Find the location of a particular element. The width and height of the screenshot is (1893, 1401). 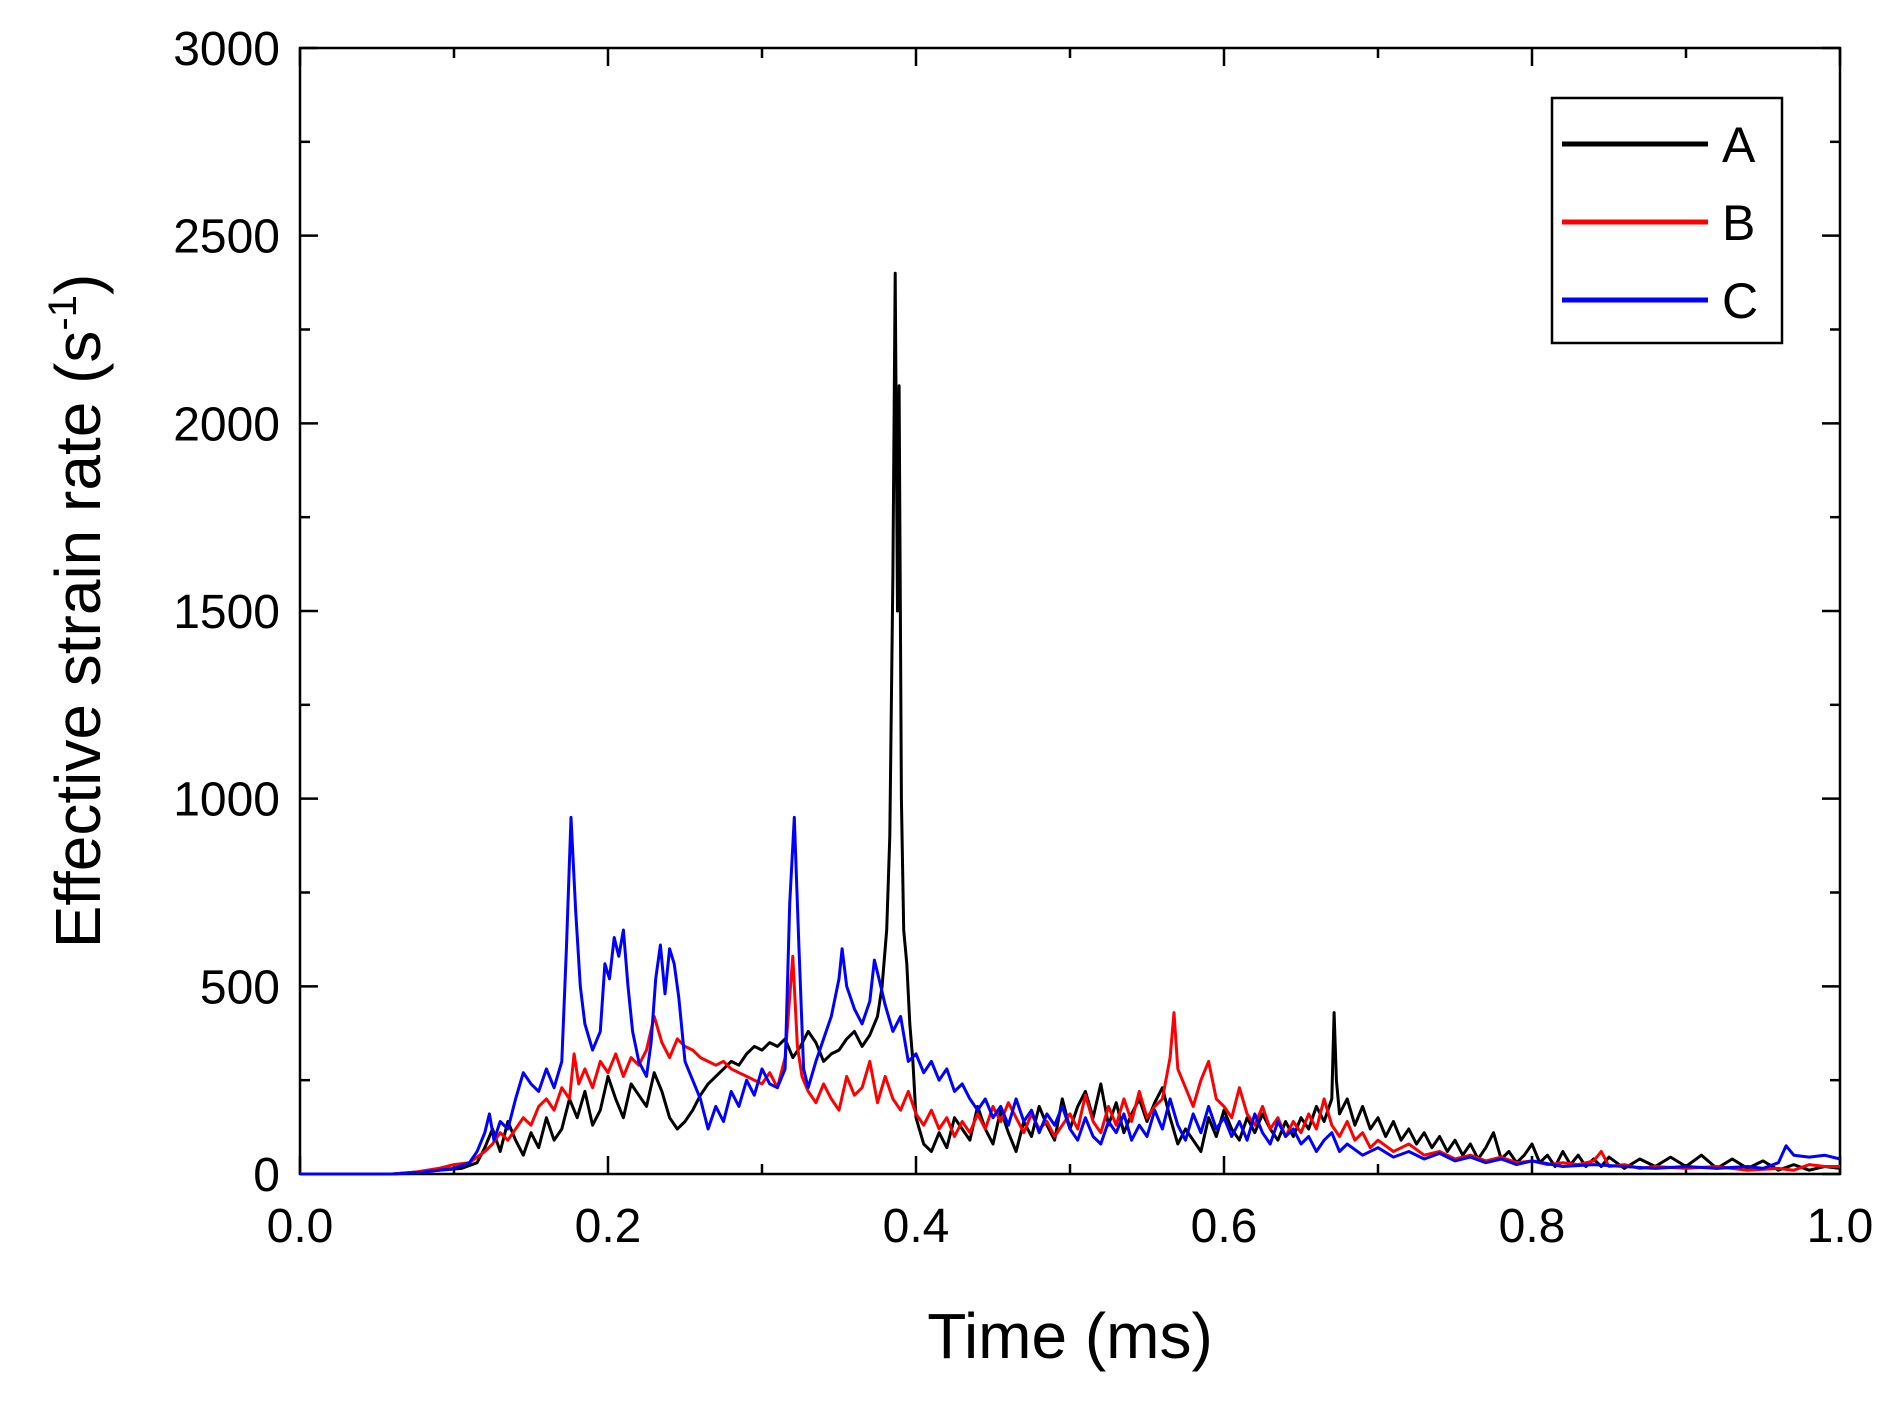

legend-label-c: C is located at coordinates (1740, 301).